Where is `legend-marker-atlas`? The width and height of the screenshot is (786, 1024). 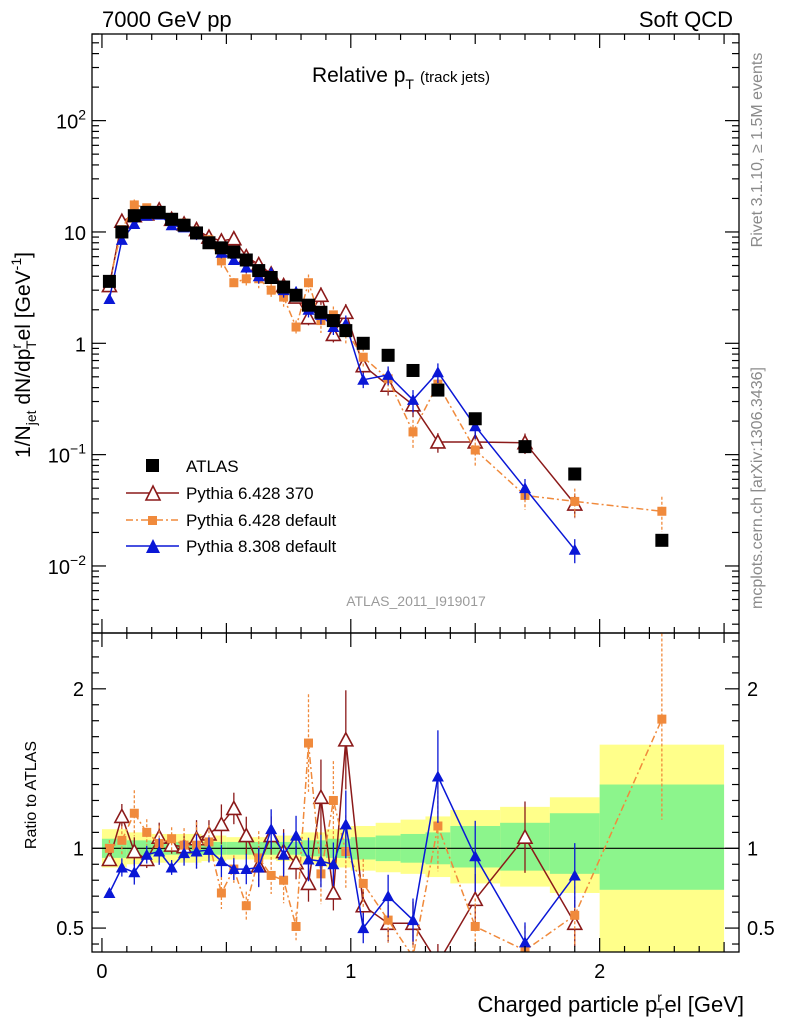
legend-marker-atlas is located at coordinates (152, 465).